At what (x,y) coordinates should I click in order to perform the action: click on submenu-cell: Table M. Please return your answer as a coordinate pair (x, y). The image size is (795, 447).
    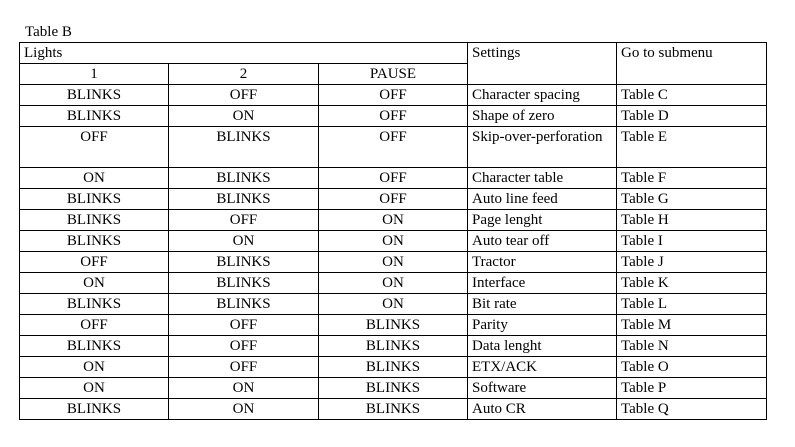
    Looking at the image, I should click on (691, 325).